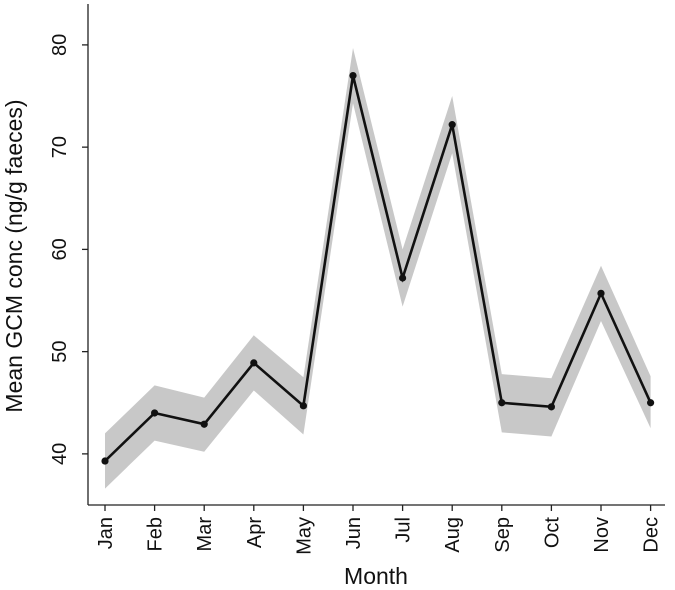 The image size is (675, 590). Describe the element at coordinates (205, 534) in the screenshot. I see `x-tick-label-mar: Mar` at that location.